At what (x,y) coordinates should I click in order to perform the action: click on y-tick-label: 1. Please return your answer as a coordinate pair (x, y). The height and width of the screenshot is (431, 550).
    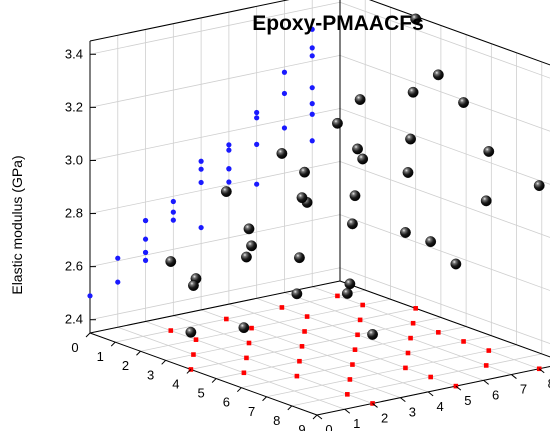
    Looking at the image, I should click on (356, 423).